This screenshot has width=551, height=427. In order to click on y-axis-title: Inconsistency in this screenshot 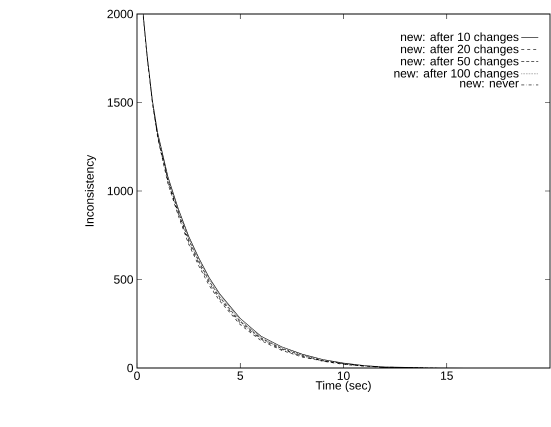, I will do `click(90, 190)`.